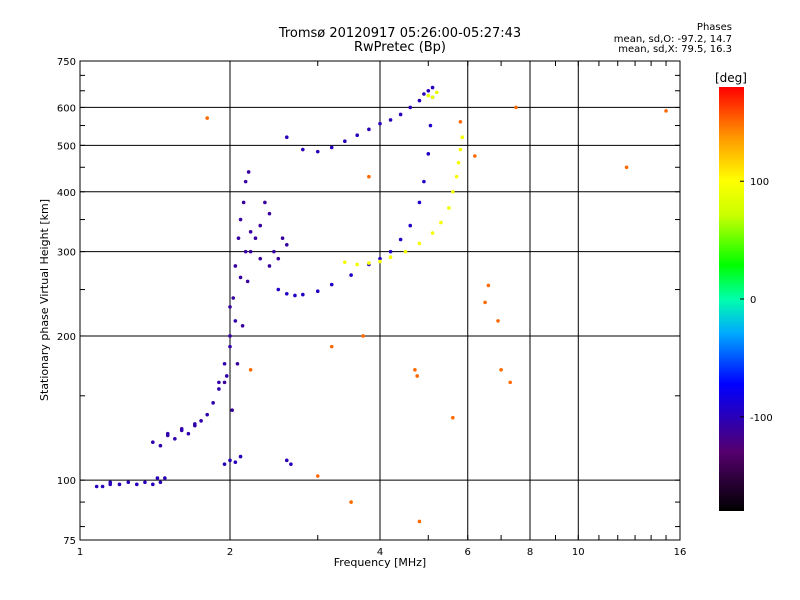 This screenshot has height=600, width=800. Describe the element at coordinates (380, 552) in the screenshot. I see `x-tick-label: 4` at that location.